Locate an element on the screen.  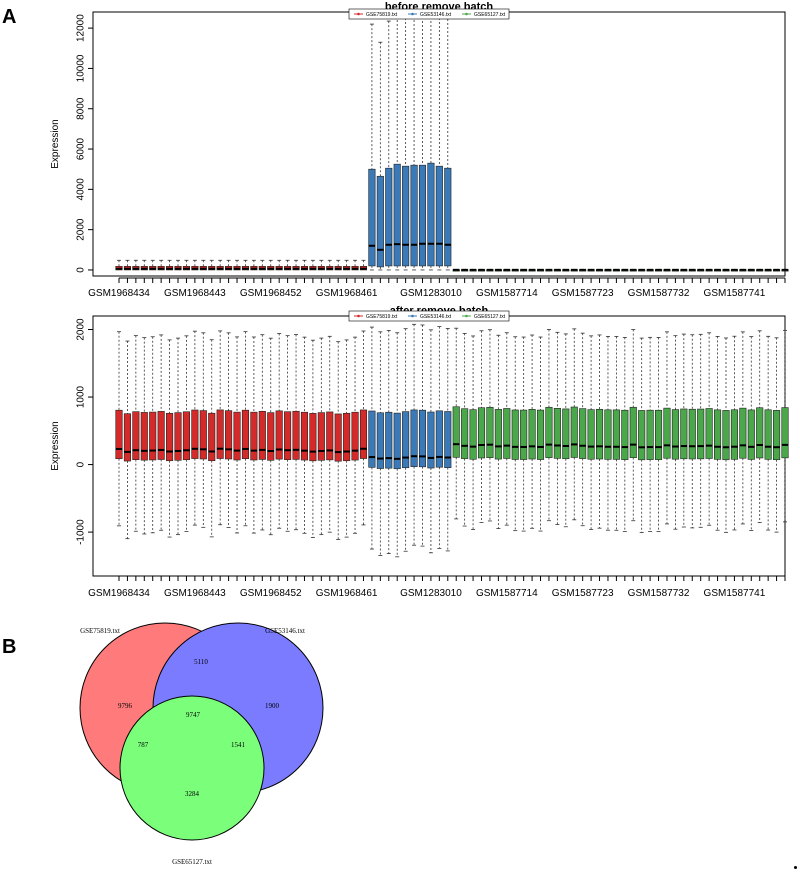
venn-circles is located at coordinates (201, 731).